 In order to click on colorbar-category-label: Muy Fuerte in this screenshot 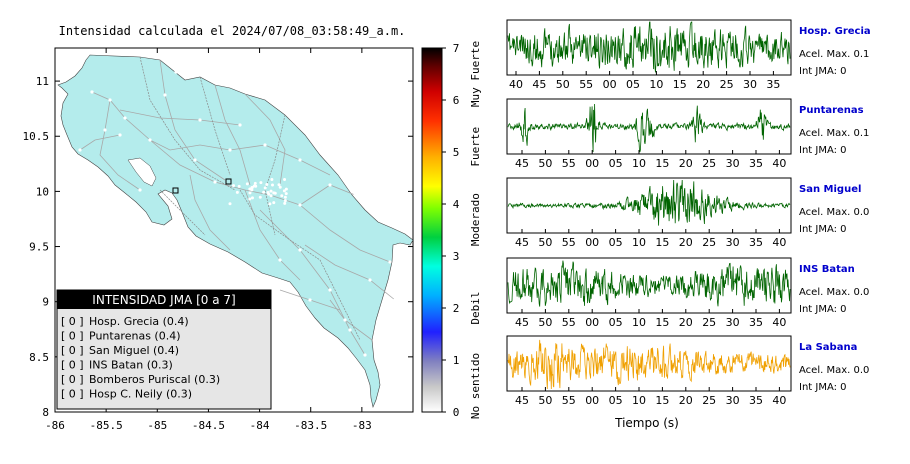, I will do `click(475, 74)`.